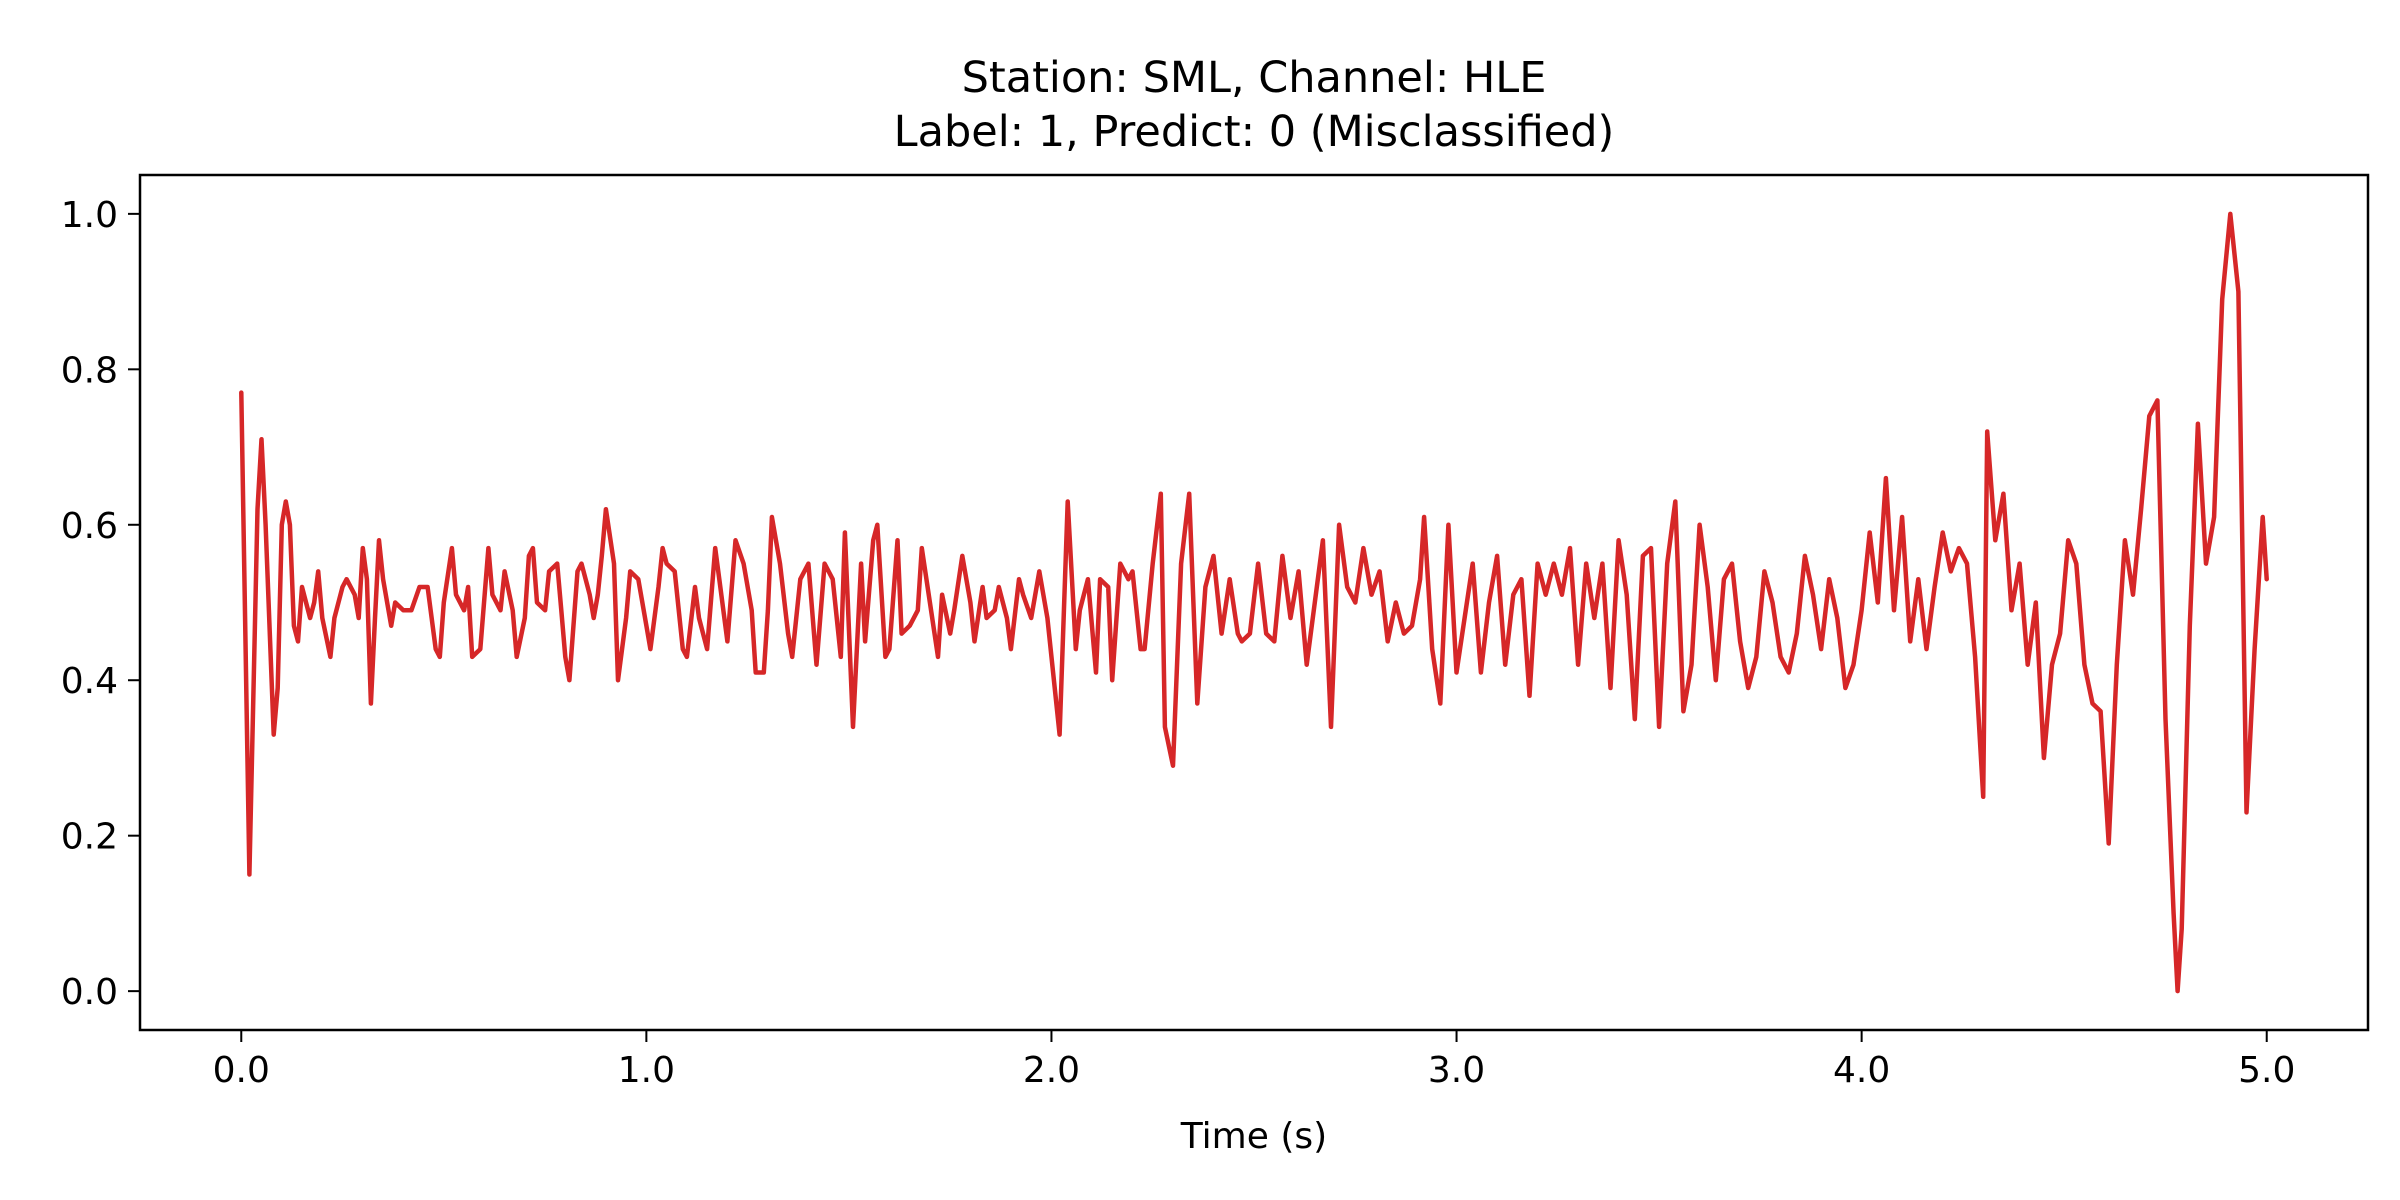 The width and height of the screenshot is (2400, 1200). I want to click on y-tick-label: 0.6, so click(89, 526).